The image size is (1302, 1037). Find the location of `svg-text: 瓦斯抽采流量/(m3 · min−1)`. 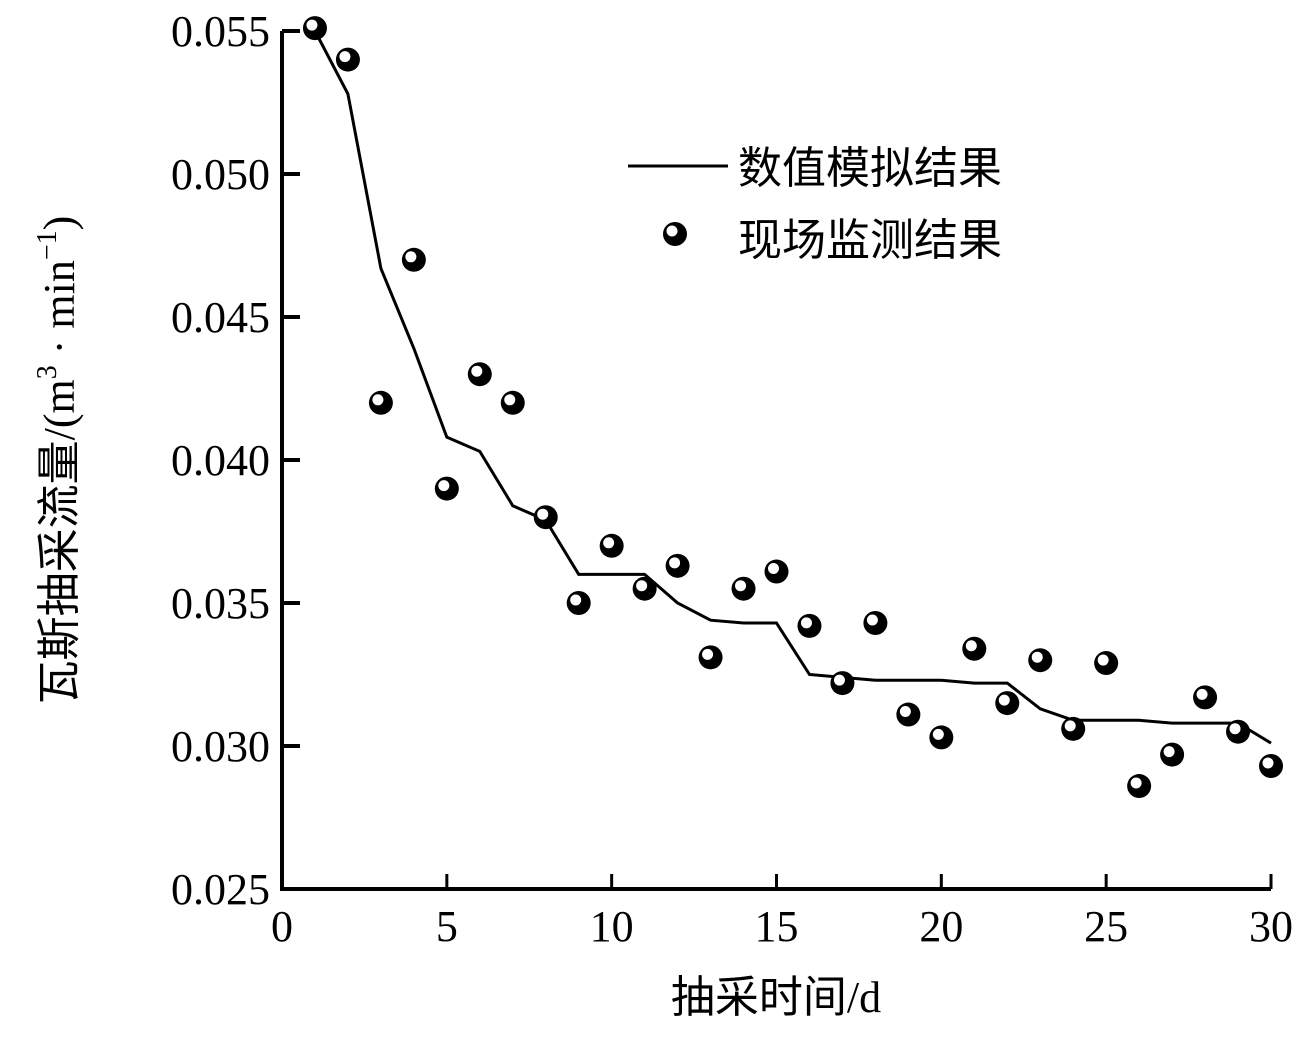

svg-text: 瓦斯抽采流量/(m3 · min−1) is located at coordinates (58, 460).